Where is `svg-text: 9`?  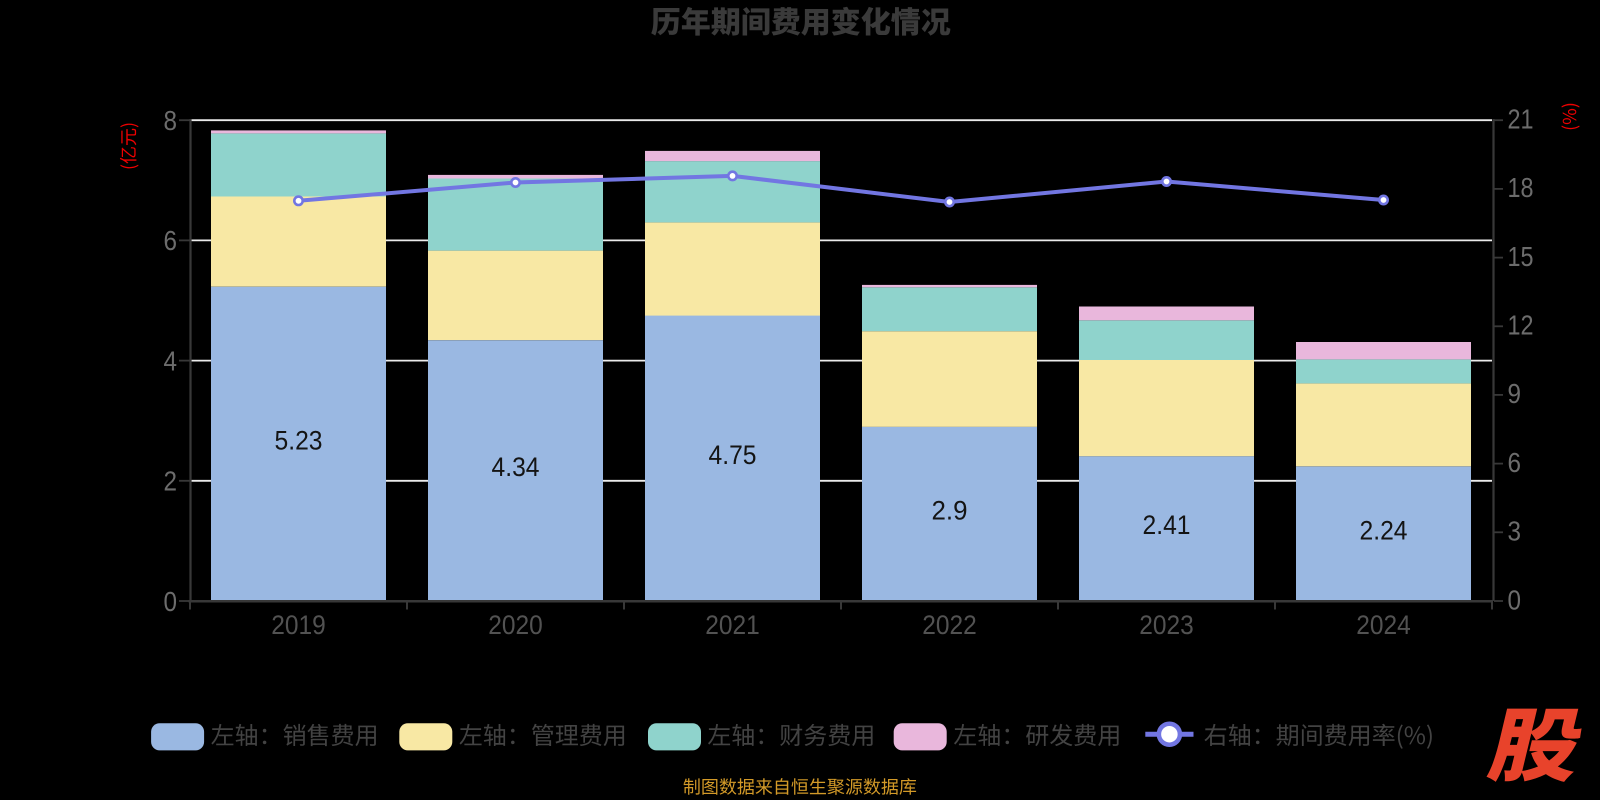 svg-text: 9 is located at coordinates (1515, 393).